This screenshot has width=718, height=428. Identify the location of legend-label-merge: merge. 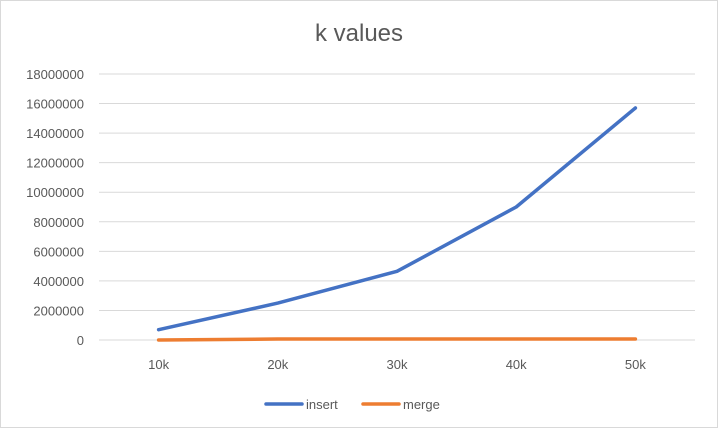
(421, 404).